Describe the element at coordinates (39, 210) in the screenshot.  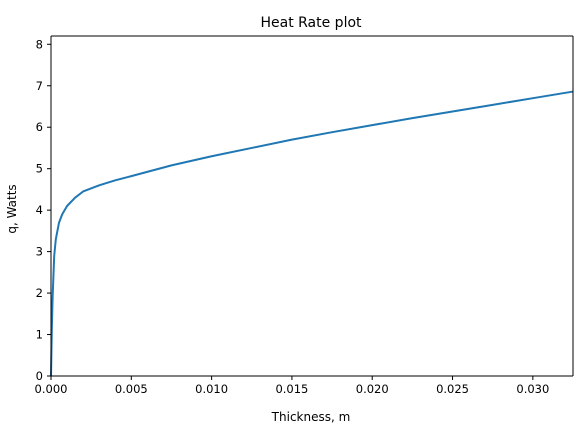
I see `y-tick-label-4: 4` at that location.